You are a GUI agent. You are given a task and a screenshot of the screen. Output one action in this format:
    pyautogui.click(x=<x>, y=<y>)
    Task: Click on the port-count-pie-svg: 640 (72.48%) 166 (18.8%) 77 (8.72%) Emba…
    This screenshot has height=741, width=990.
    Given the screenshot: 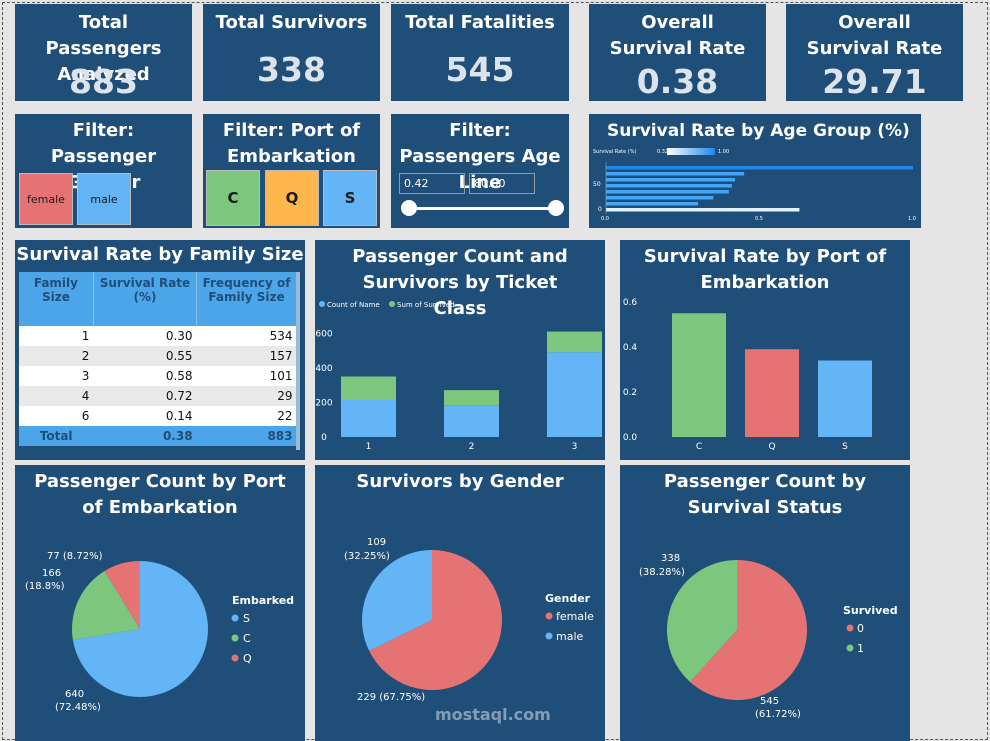 What is the action you would take?
    pyautogui.click(x=159, y=632)
    